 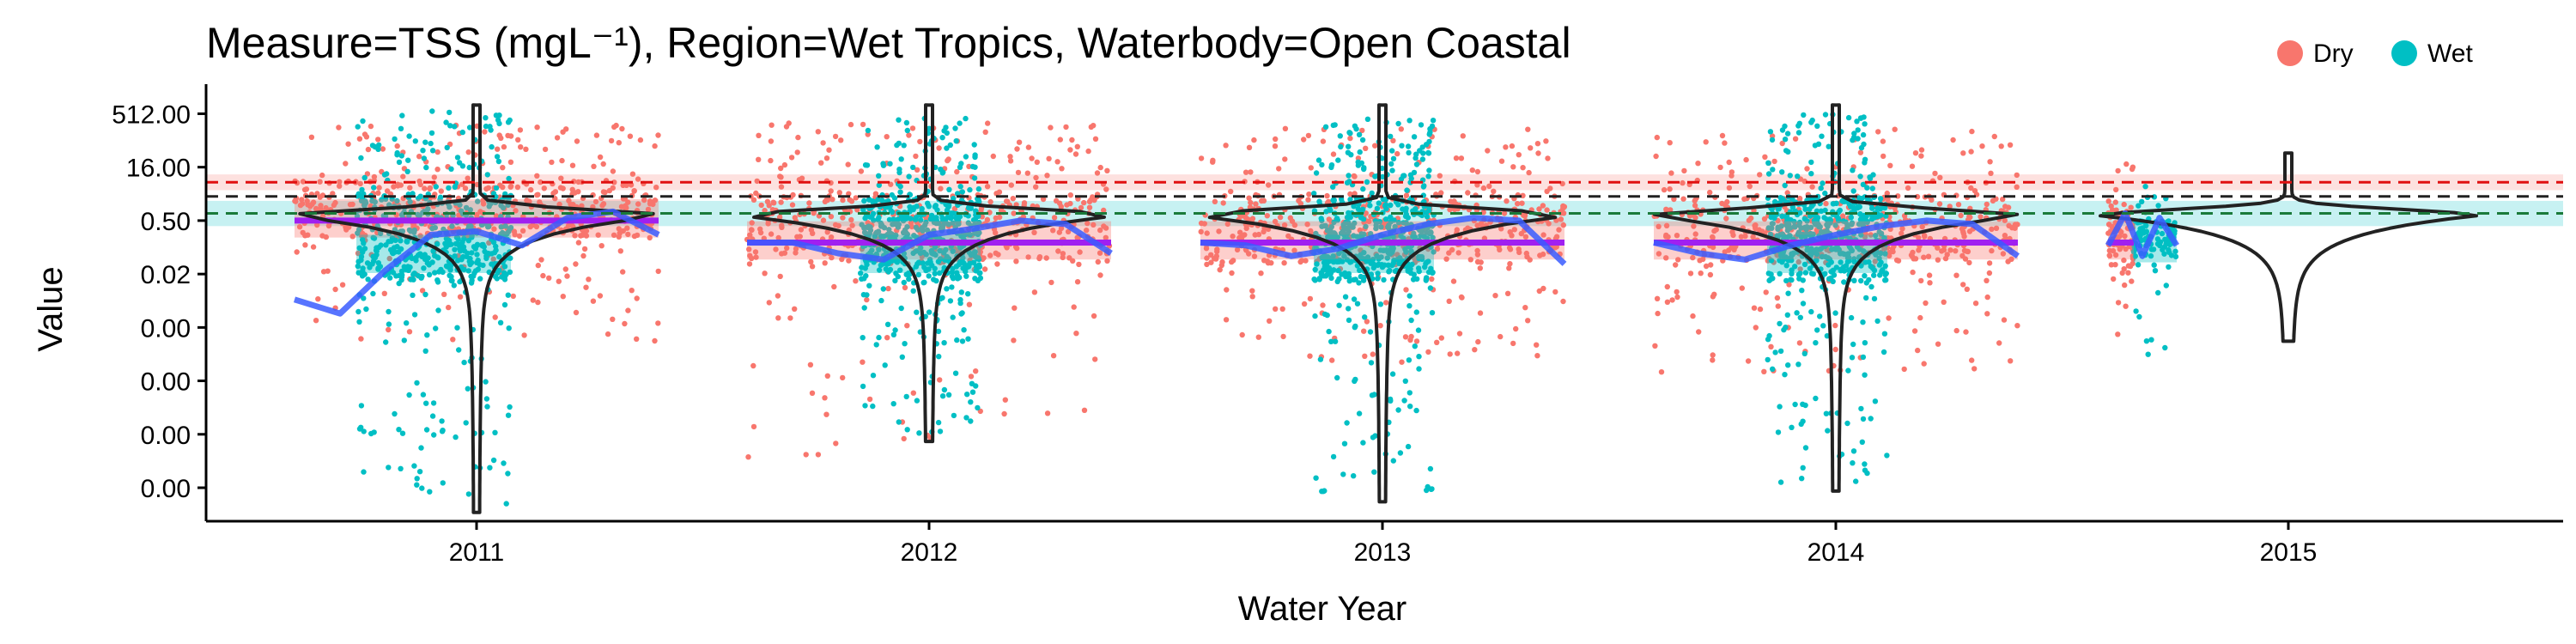 I want to click on y-tick-label: 0.50, so click(x=166, y=222).